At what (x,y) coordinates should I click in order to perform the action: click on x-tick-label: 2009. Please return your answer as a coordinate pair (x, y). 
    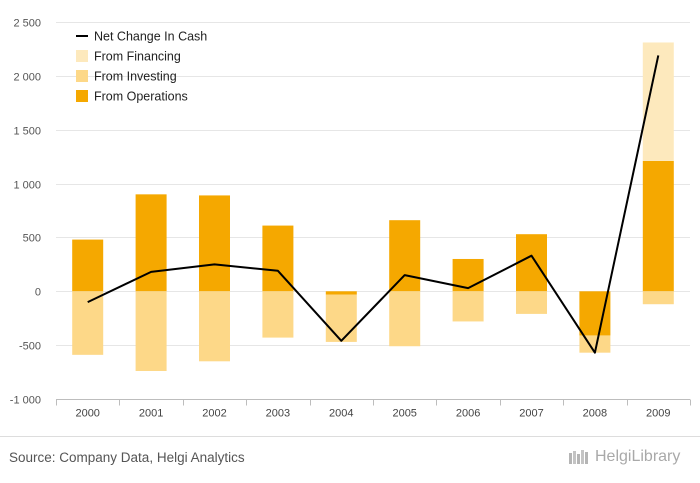
    Looking at the image, I should click on (658, 414).